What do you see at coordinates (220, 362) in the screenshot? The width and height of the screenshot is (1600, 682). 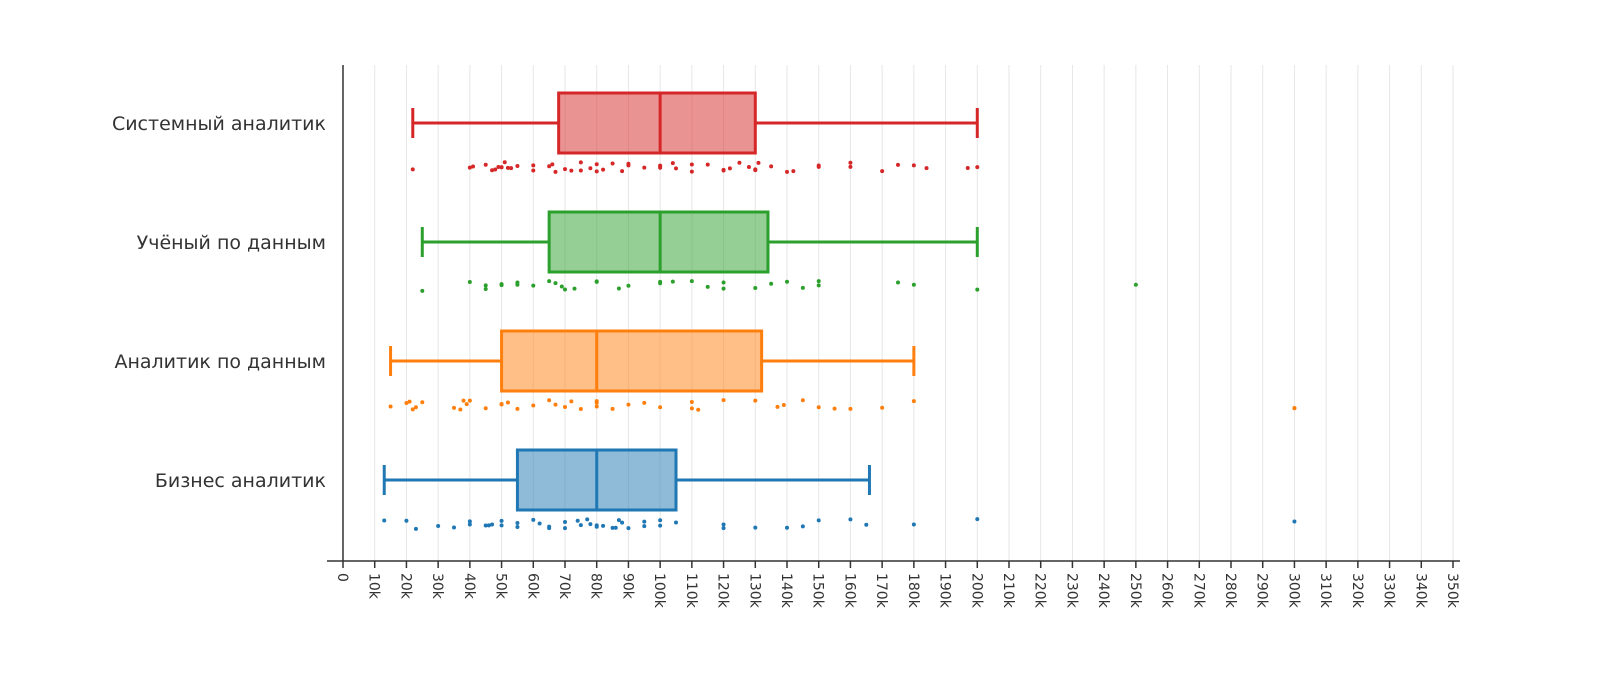 I see `category-label: Аналитик по данным` at bounding box center [220, 362].